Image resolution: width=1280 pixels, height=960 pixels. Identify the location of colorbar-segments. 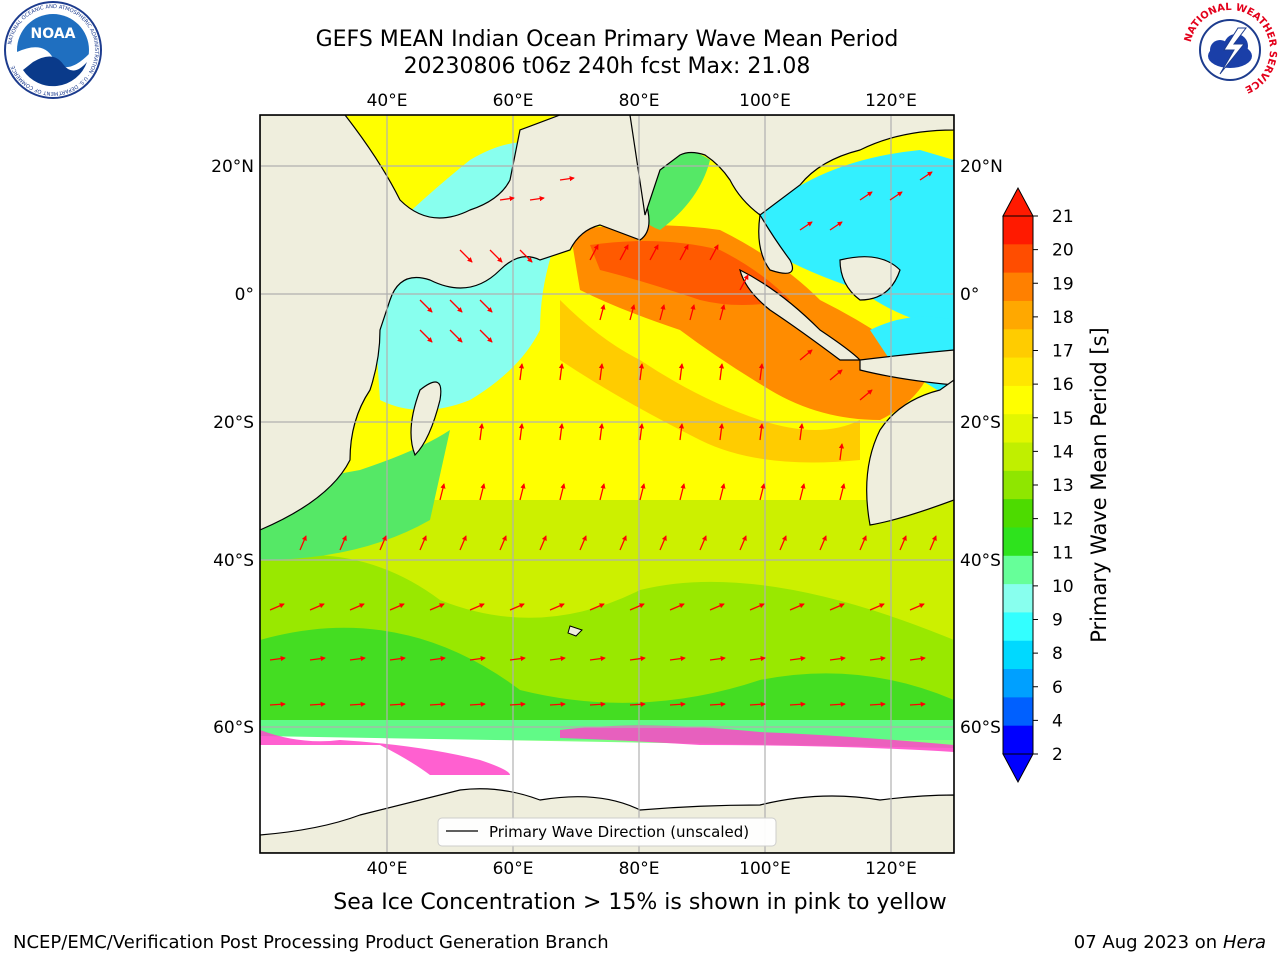
(1018, 485).